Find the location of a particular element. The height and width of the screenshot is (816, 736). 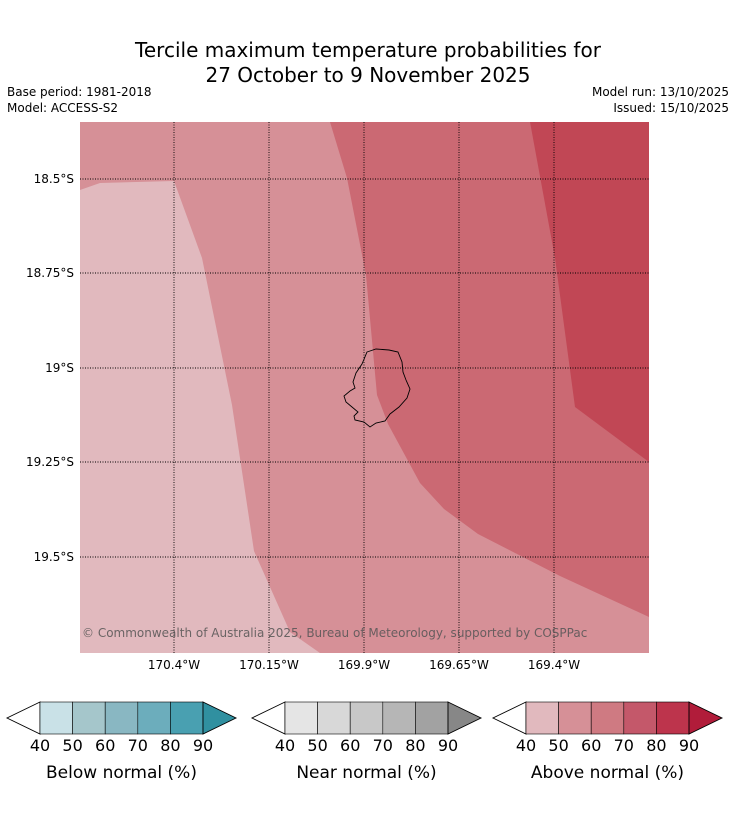

meta-right: Model run: 13/10/2025 Issued: 15/10/2025 is located at coordinates (660, 100).